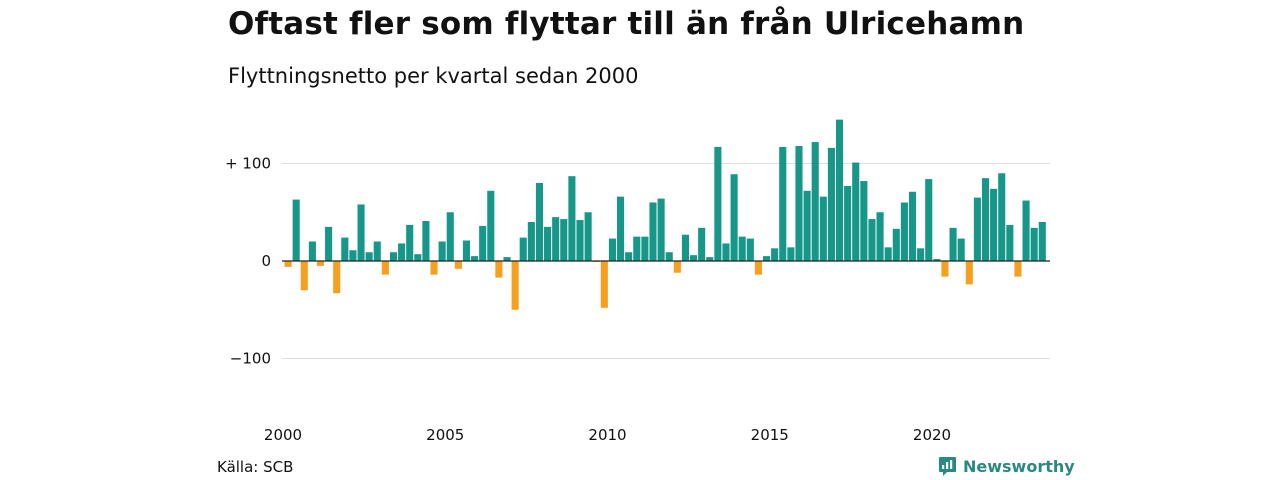 This screenshot has width=1280, height=480. I want to click on x-tick-label: 2010, so click(607, 435).